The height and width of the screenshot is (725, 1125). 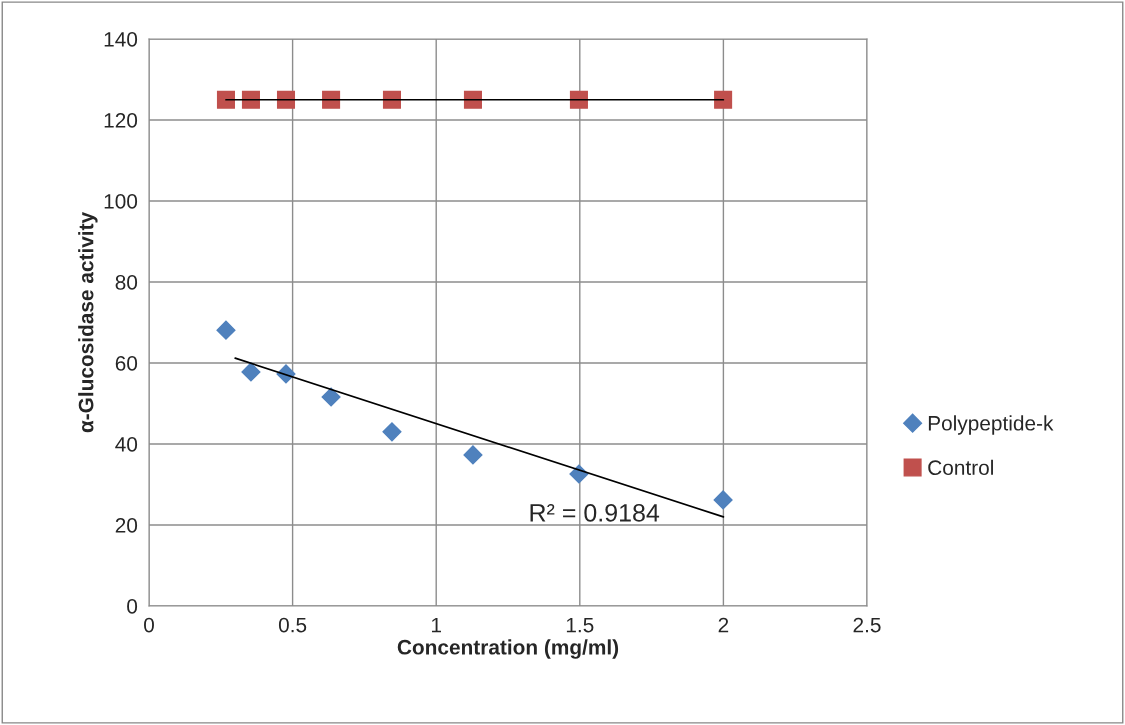 I want to click on legend-label: Control, so click(x=960, y=467).